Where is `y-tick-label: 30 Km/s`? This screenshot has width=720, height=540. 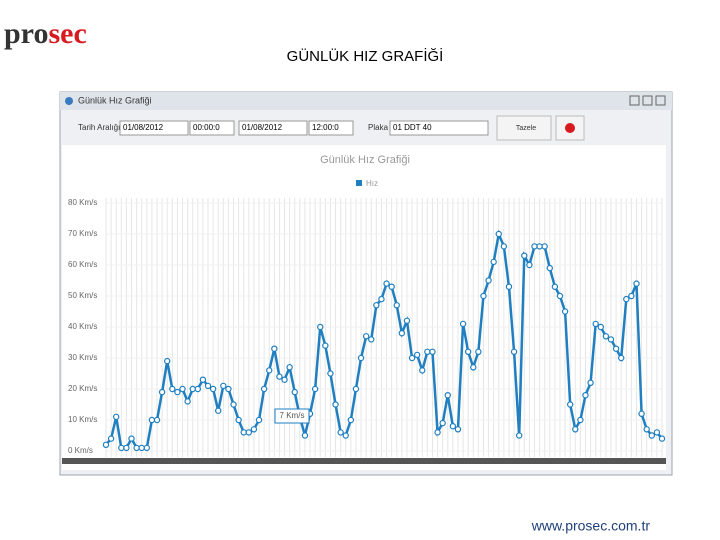 y-tick-label: 30 Km/s is located at coordinates (82, 357).